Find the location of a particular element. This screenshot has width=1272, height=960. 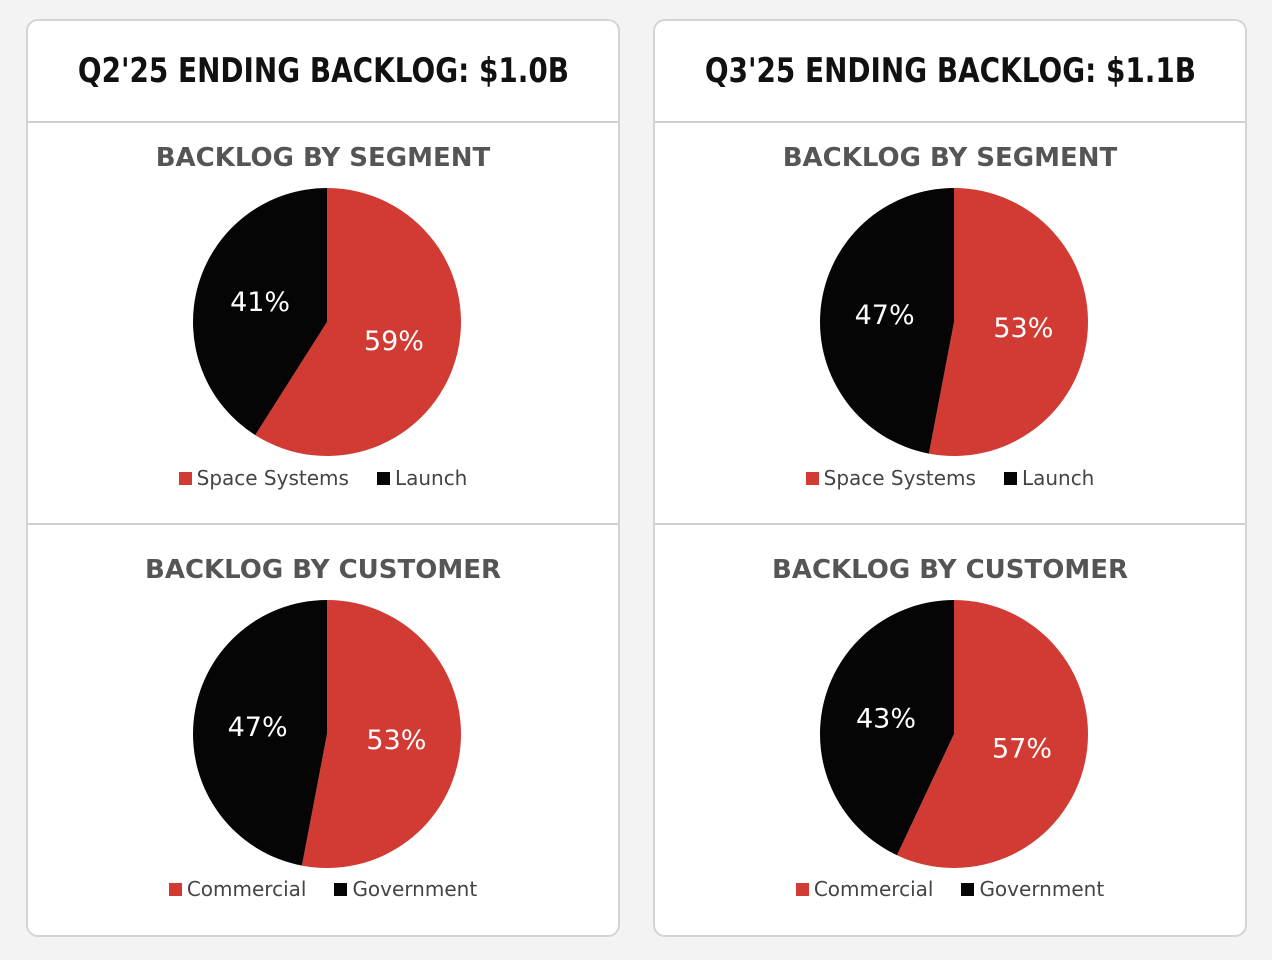

segment-pie-chart: 59% 41% is located at coordinates (327, 322).